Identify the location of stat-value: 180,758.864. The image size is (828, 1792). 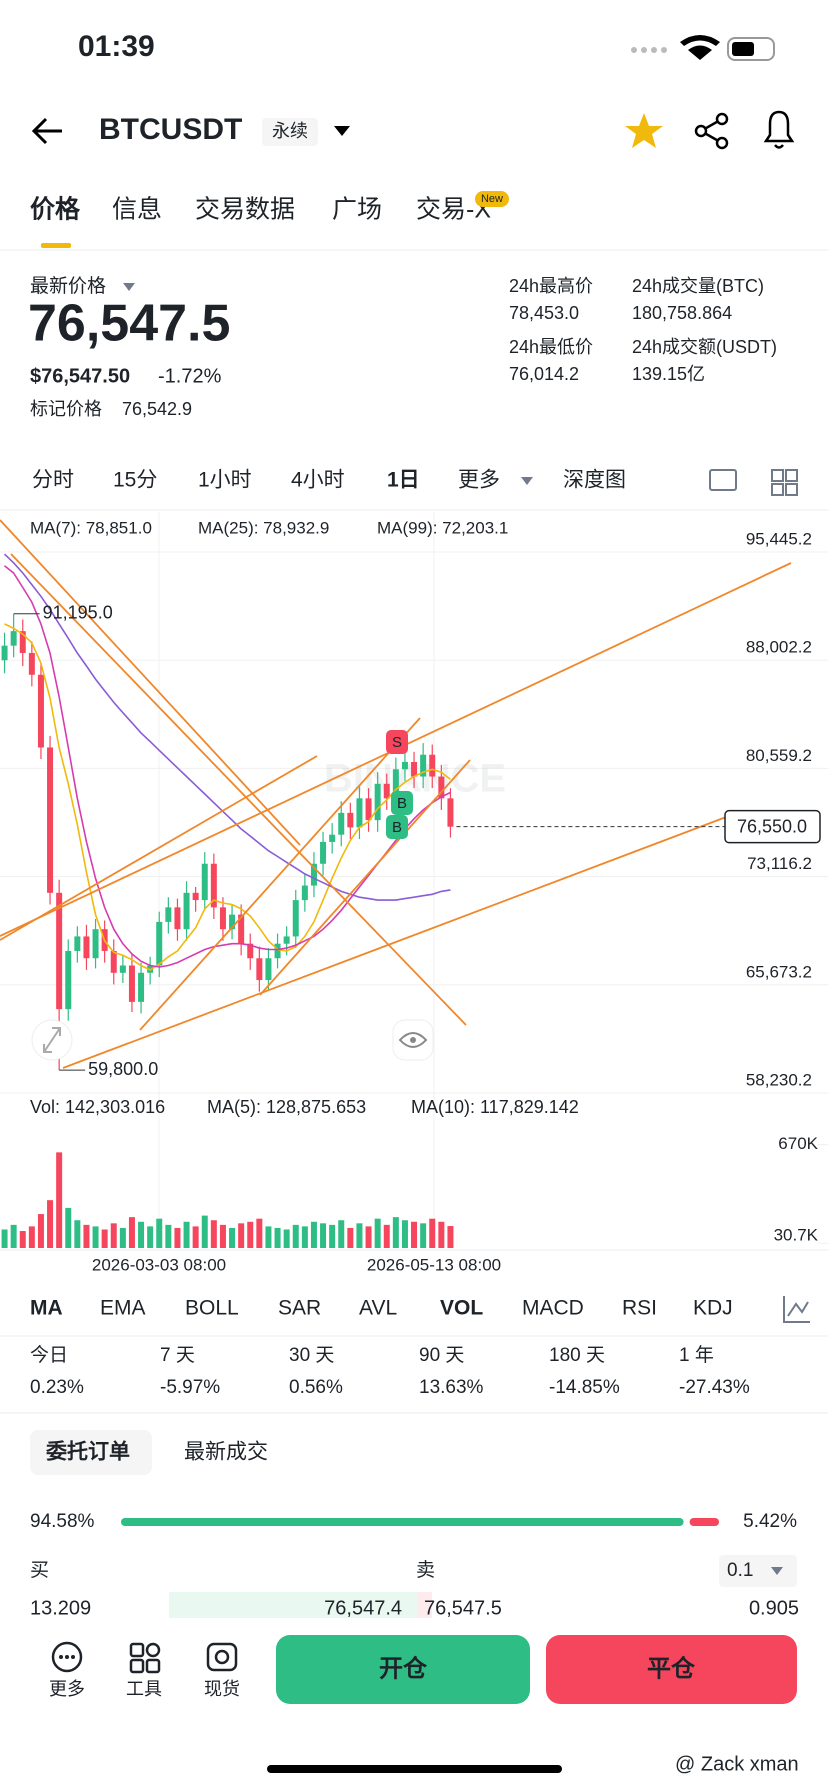
(682, 313).